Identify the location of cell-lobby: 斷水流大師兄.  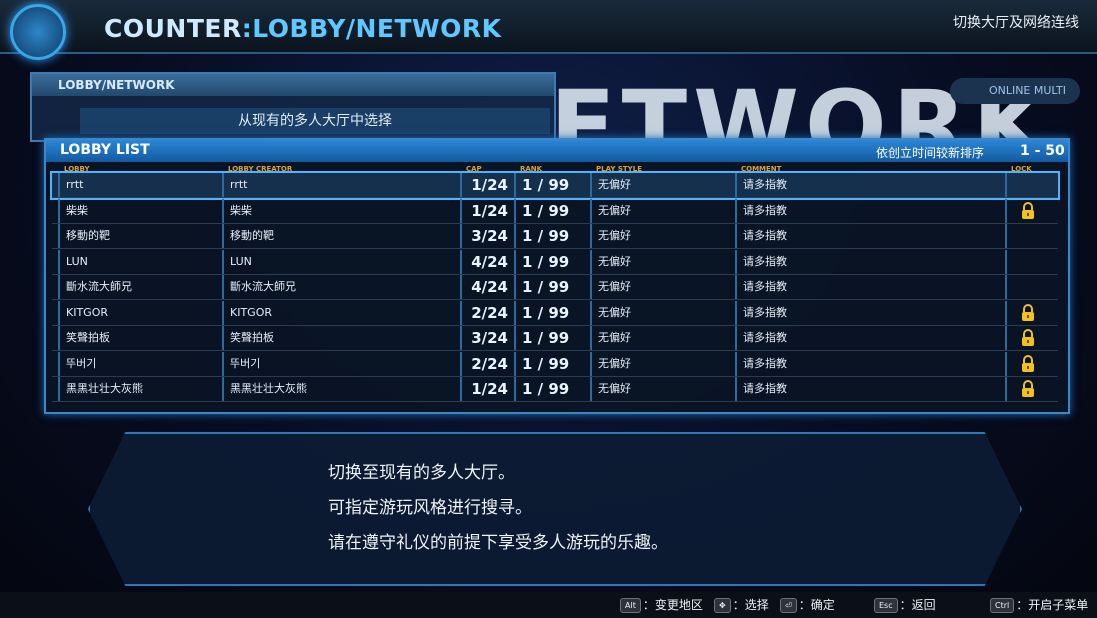
(140, 287).